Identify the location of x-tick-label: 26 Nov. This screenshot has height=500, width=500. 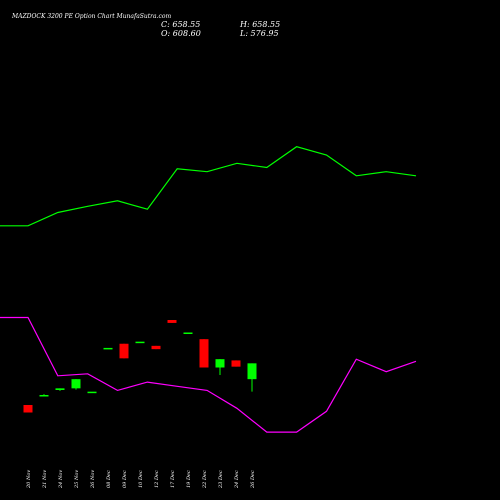
(93, 479).